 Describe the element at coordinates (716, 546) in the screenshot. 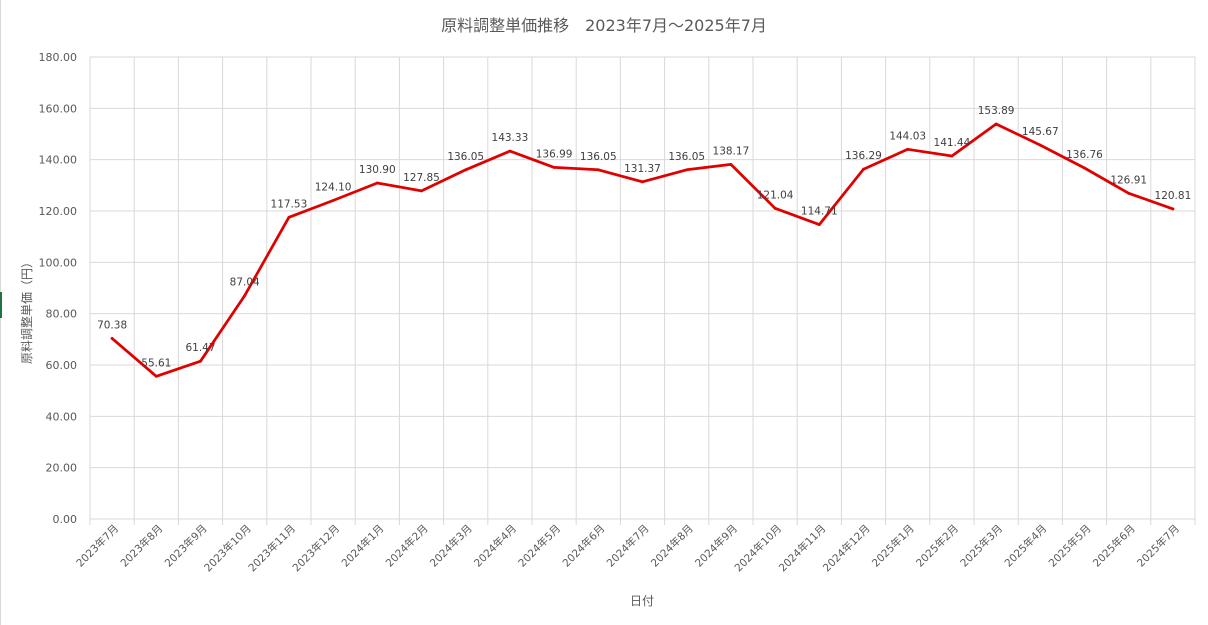

I see `x-tick-label: 2024年9月` at that location.